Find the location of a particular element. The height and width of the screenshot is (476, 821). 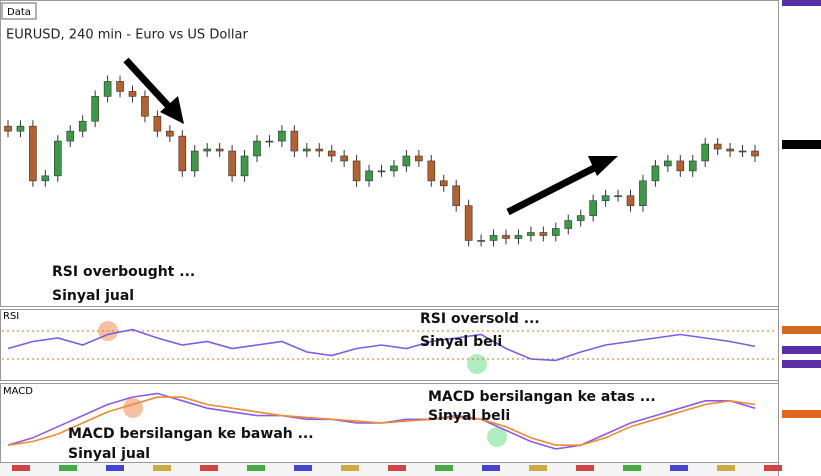

panel-label: RSI is located at coordinates (11, 316).